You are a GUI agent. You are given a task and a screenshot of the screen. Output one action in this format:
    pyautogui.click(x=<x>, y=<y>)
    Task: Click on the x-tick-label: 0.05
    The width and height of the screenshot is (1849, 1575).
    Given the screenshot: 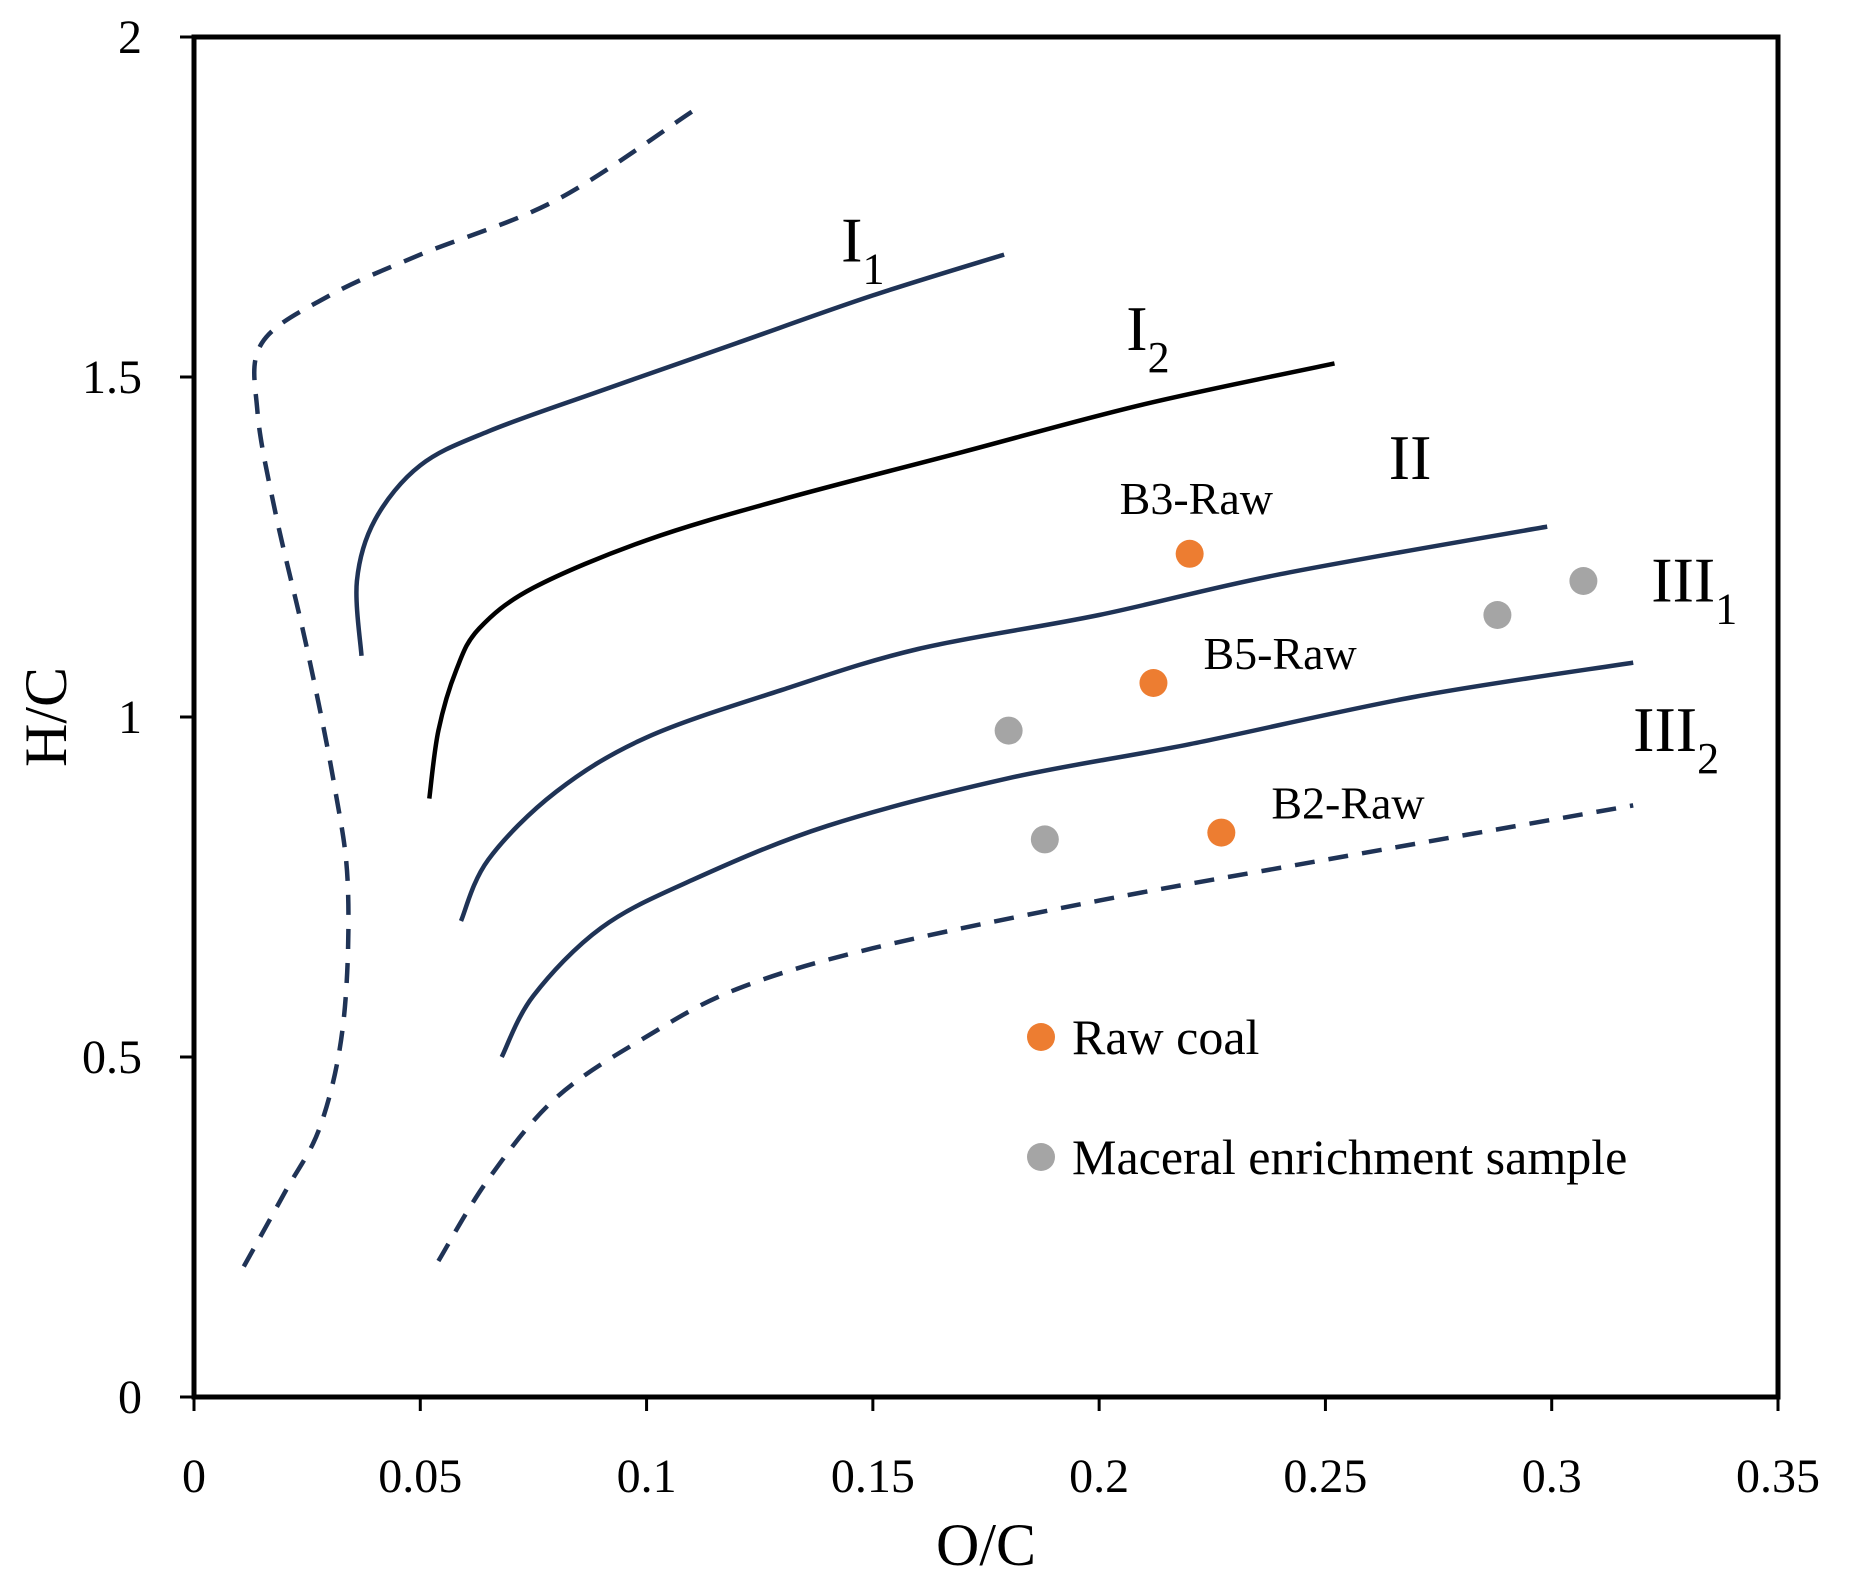 What is the action you would take?
    pyautogui.click(x=420, y=1476)
    